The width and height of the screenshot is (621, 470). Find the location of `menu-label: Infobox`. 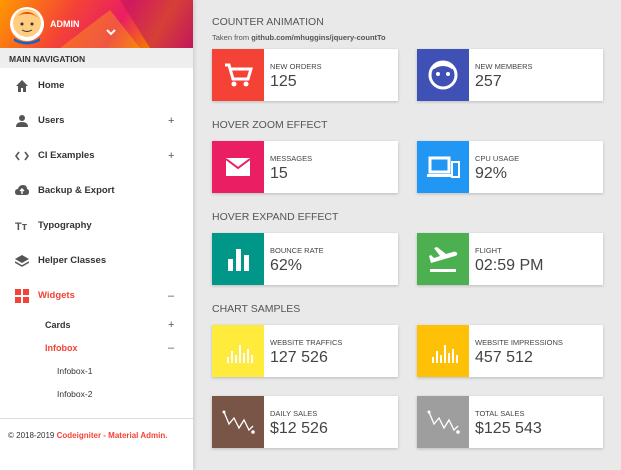

menu-label: Infobox is located at coordinates (61, 347).